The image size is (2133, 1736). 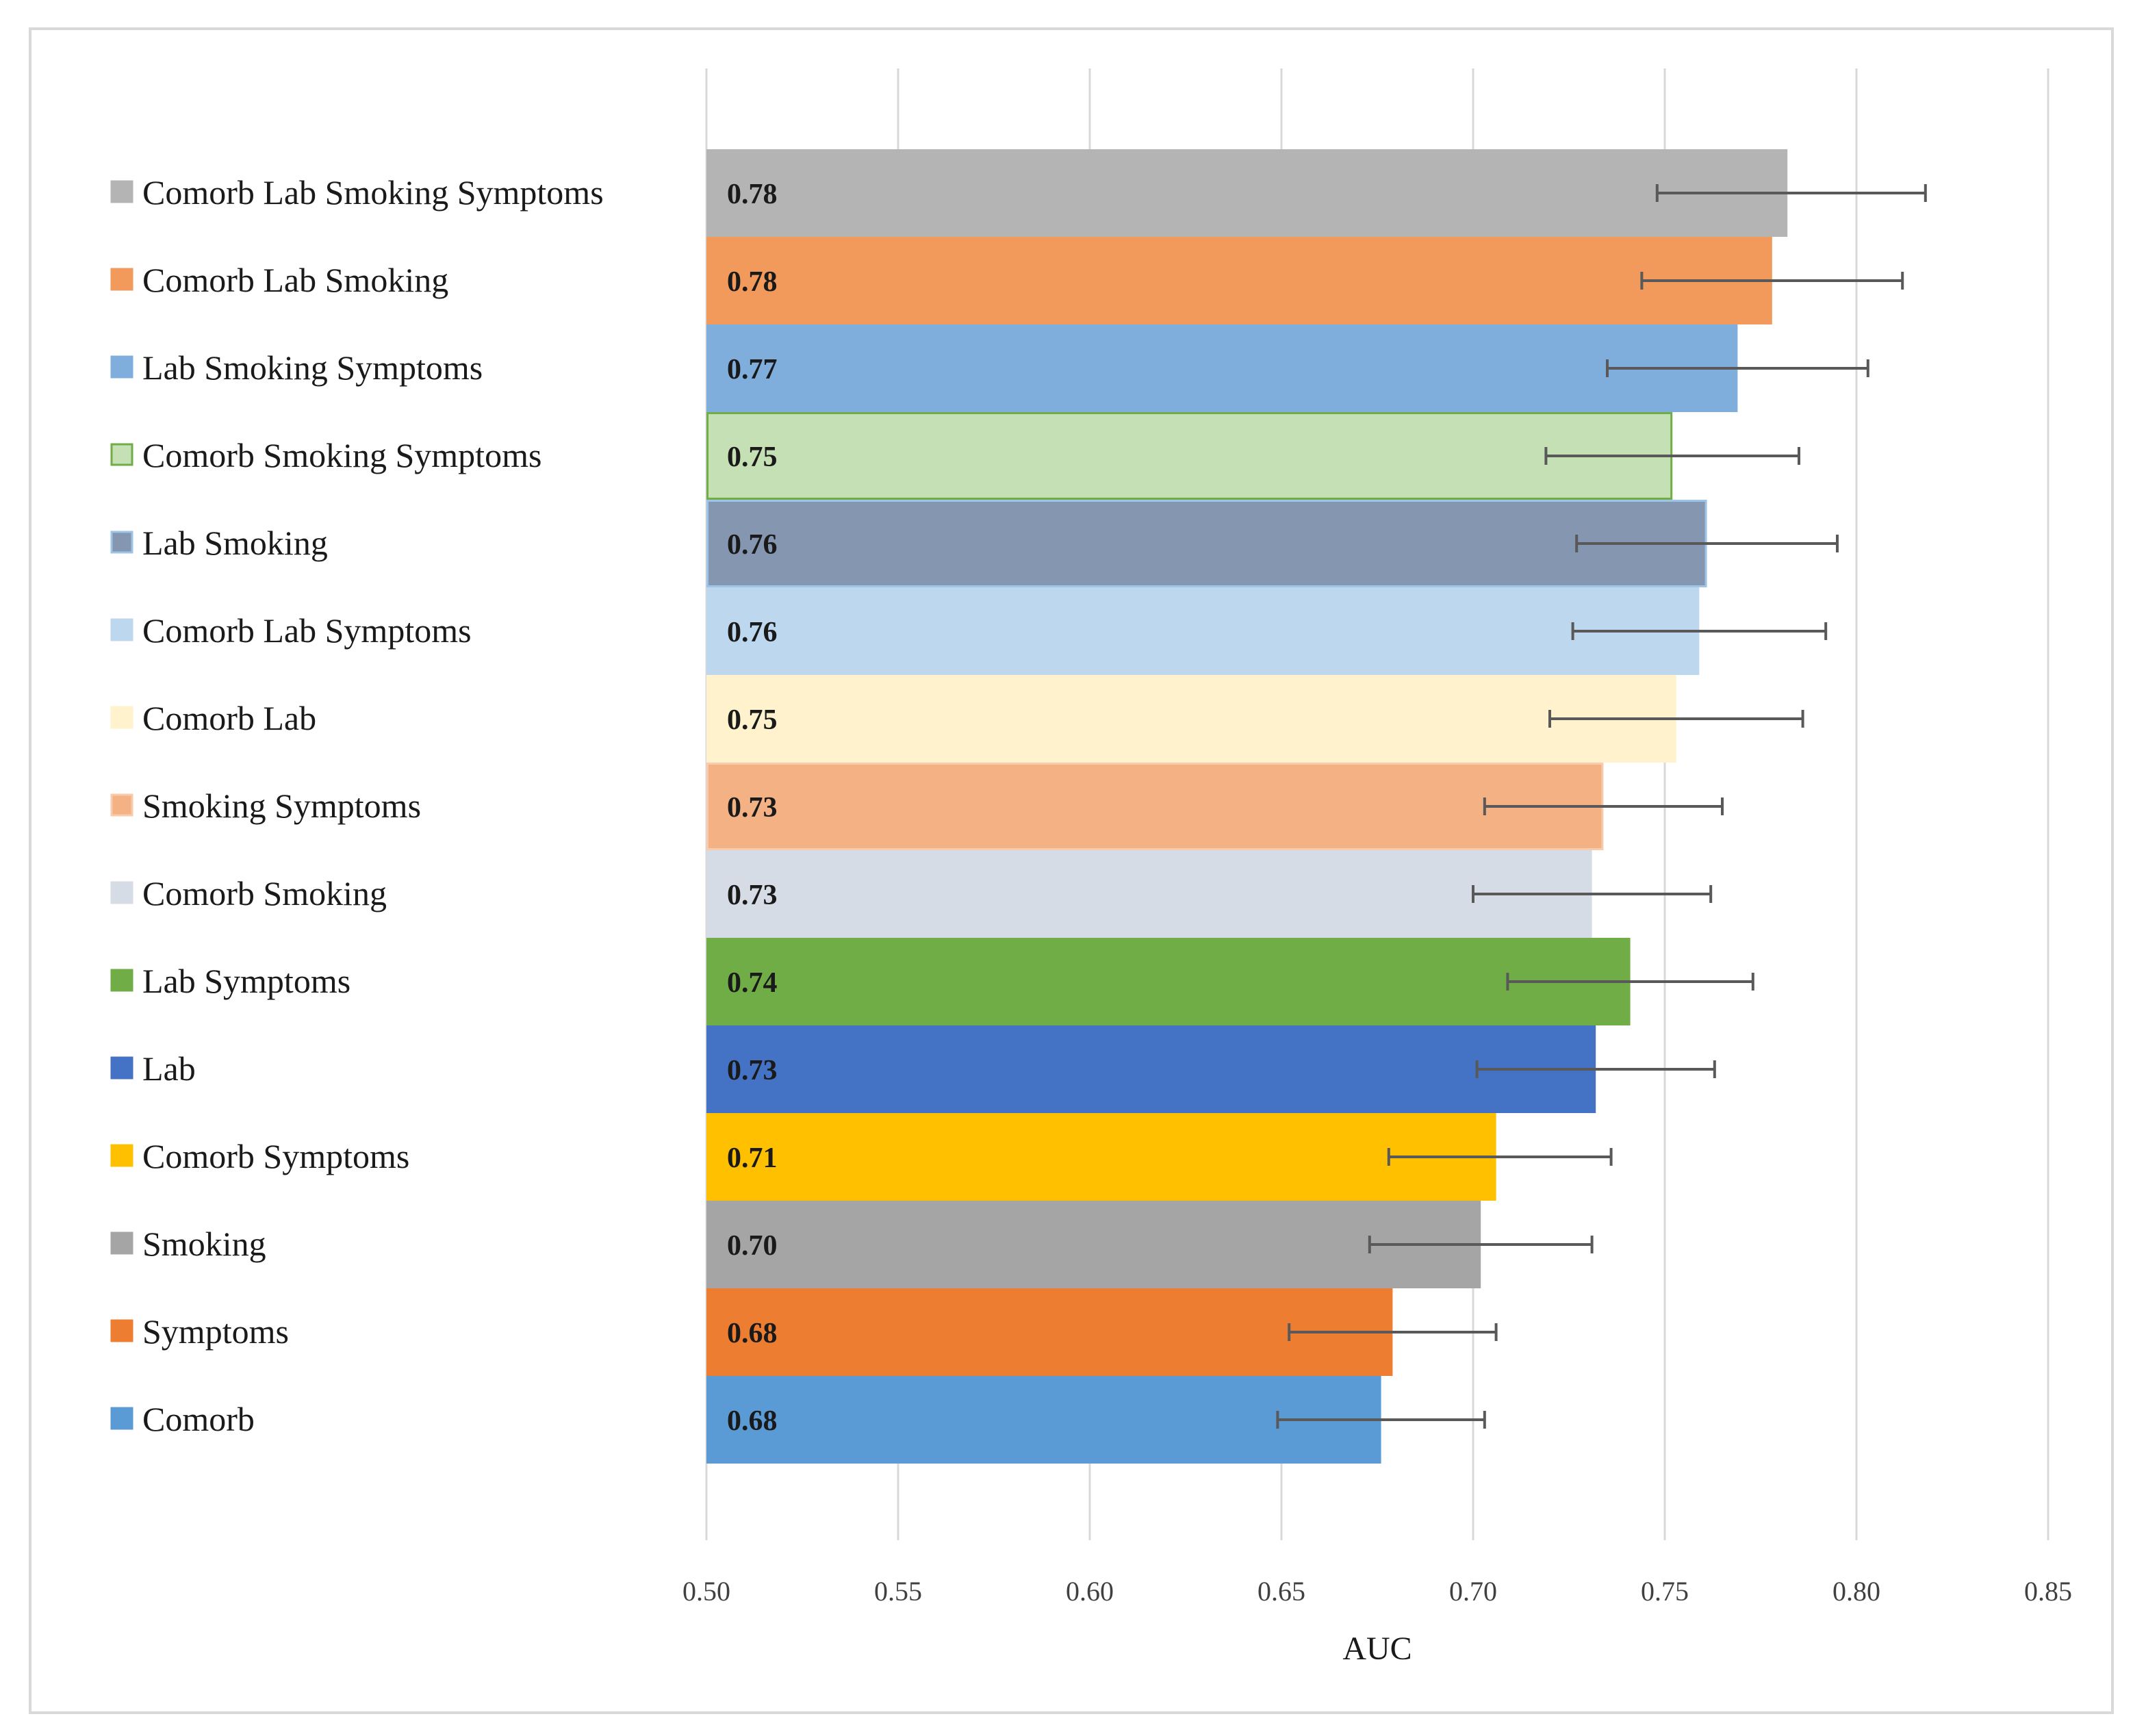 I want to click on legend-label-8: Comorb Smoking, so click(x=264, y=893).